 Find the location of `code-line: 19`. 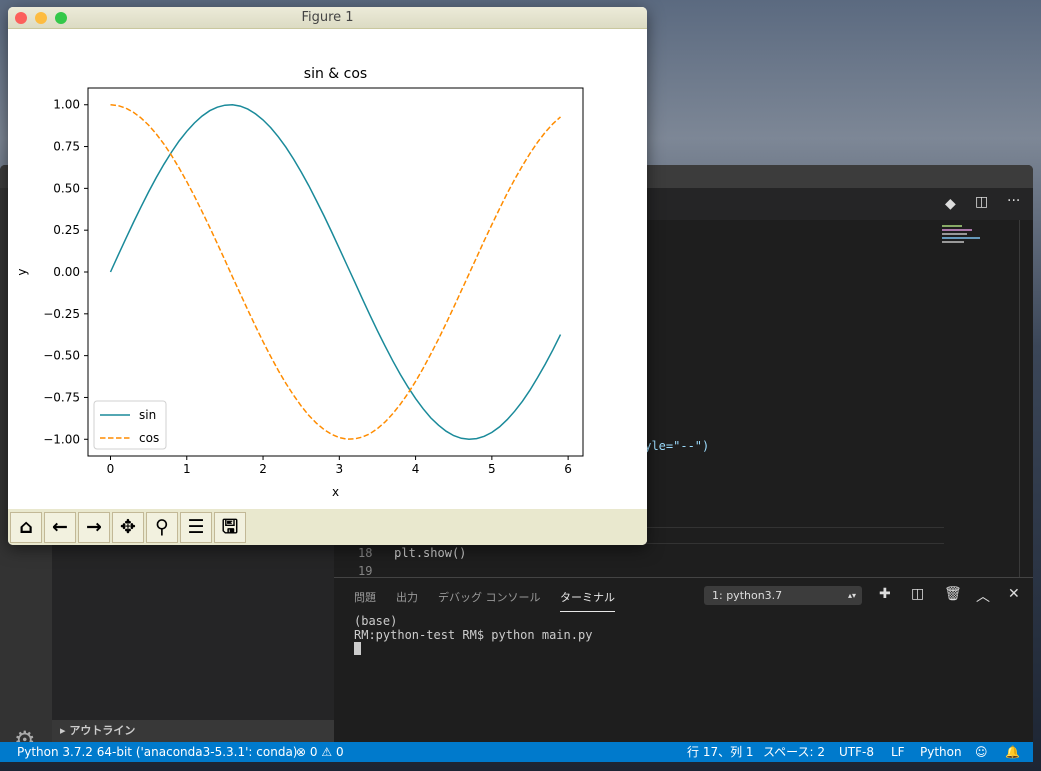

code-line: 19 is located at coordinates (365, 571).